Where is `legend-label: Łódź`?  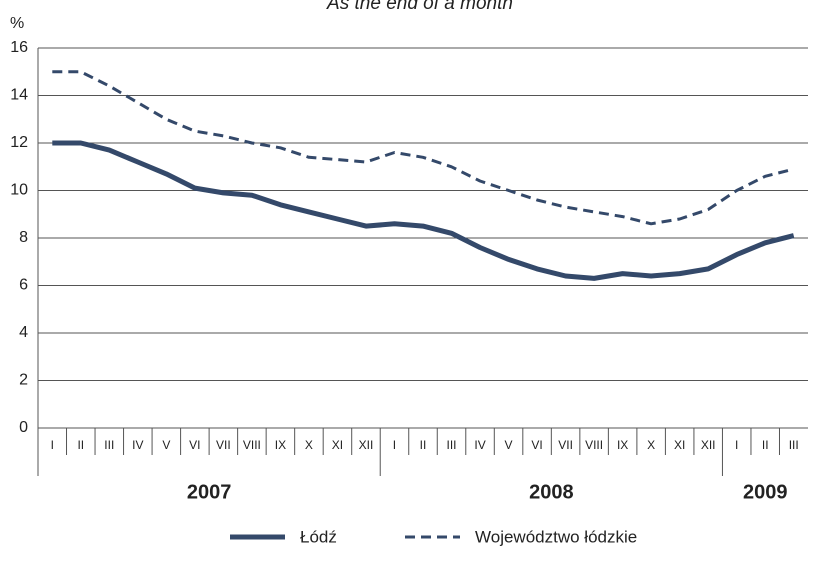 legend-label: Łódź is located at coordinates (318, 536).